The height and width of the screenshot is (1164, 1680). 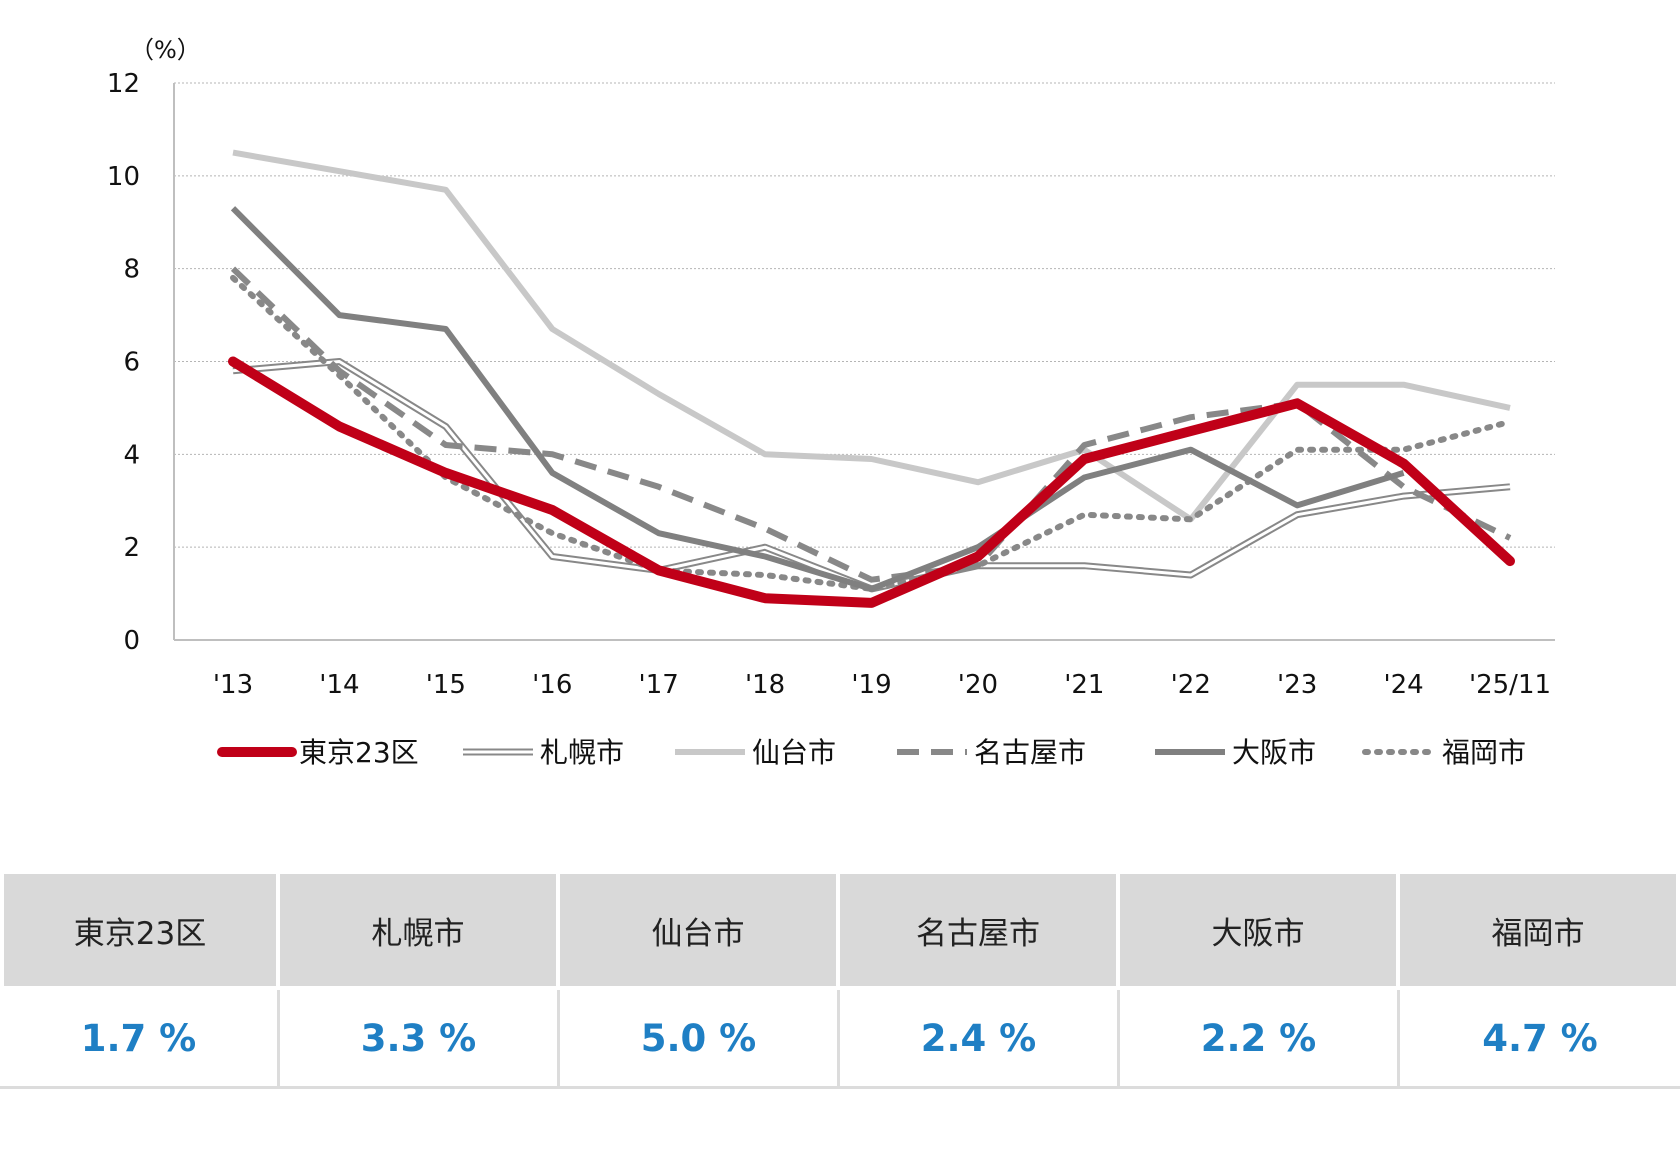 I want to click on y-tick-labels: 0 2 4 6 8 10 12, so click(x=123, y=362).